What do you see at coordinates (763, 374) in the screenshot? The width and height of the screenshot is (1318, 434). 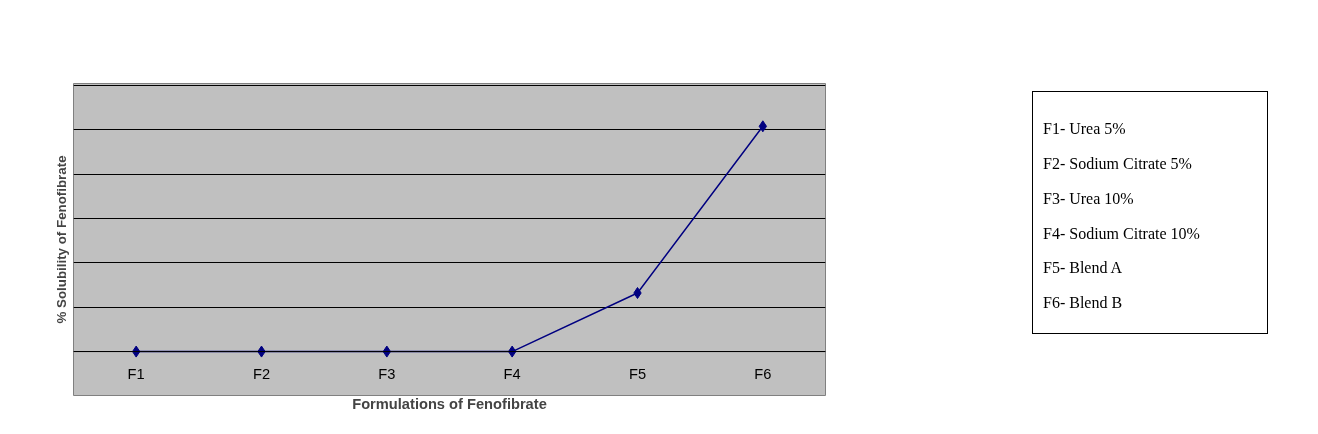 I see `x-tick-label: F6` at bounding box center [763, 374].